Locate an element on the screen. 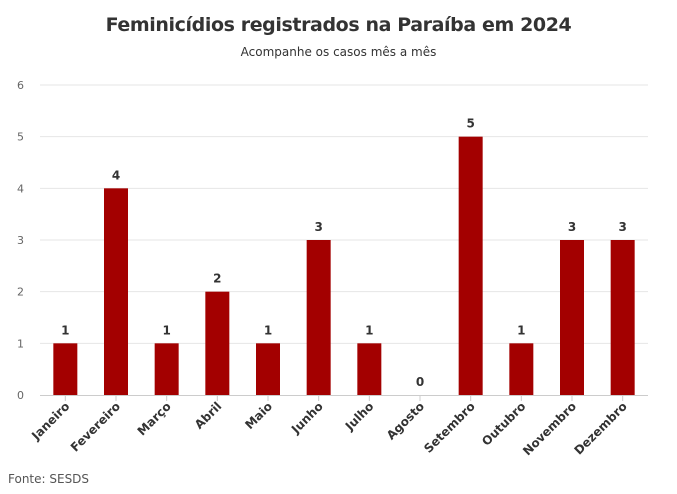 The image size is (677, 494). x-tick-label: Janeiro is located at coordinates (50, 421).